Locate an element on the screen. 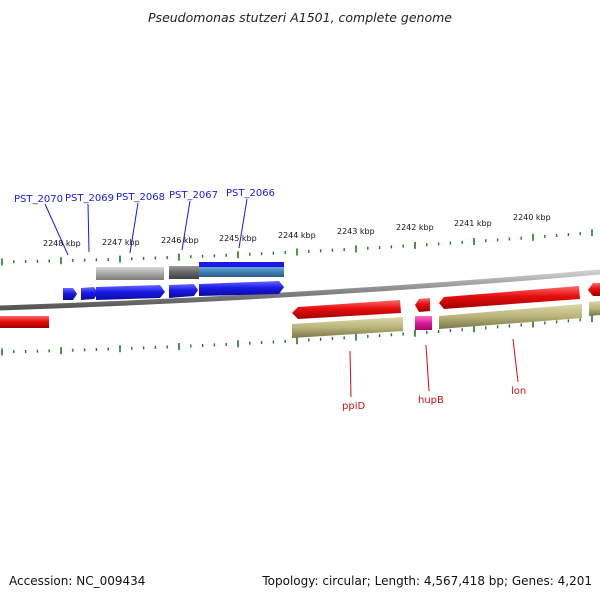 The height and width of the screenshot is (600, 600). scale-label-2246: 2246 kbp is located at coordinates (180, 240).